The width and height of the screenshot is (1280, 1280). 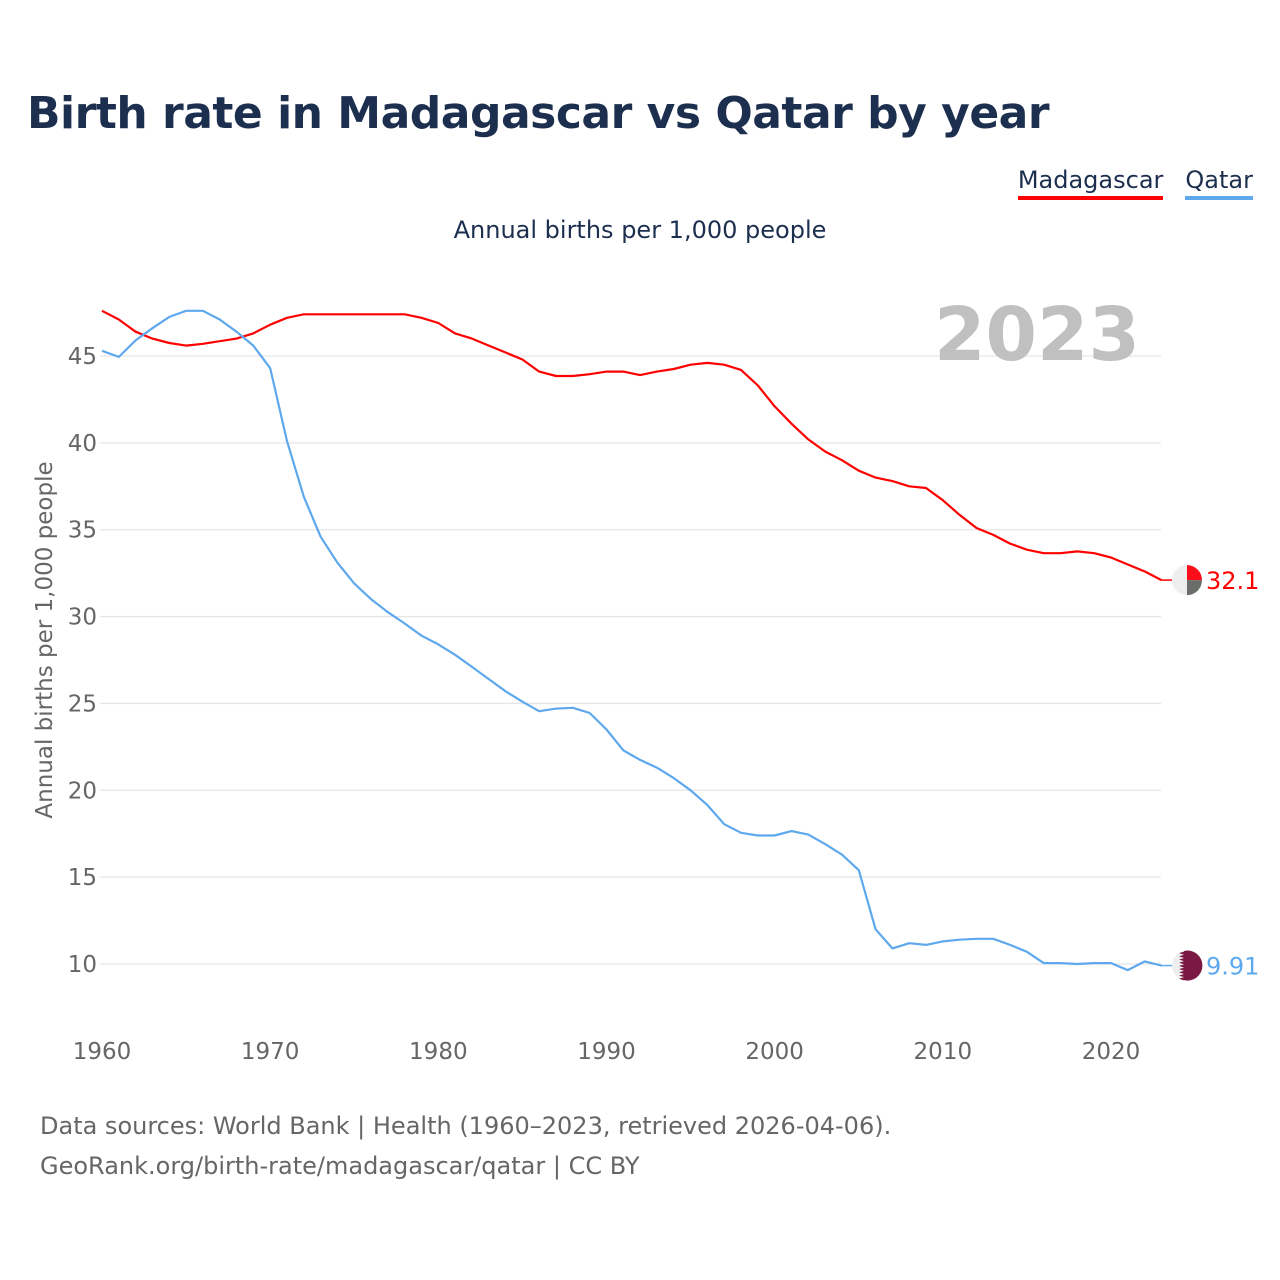 I want to click on y-tick-label: 45, so click(x=82, y=357).